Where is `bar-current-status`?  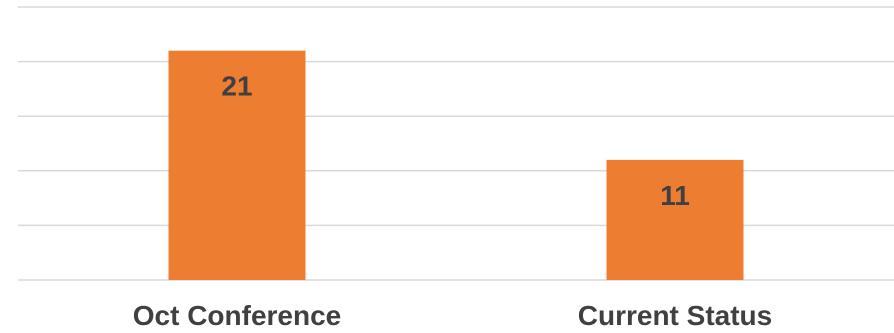 bar-current-status is located at coordinates (675, 219).